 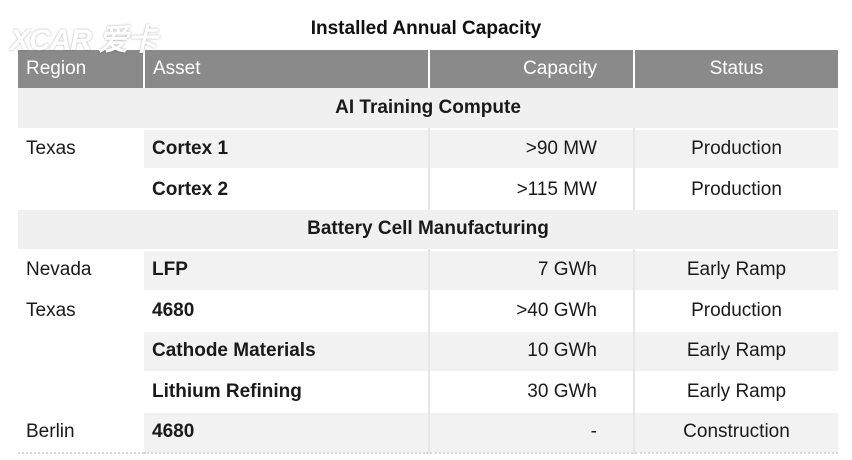 What do you see at coordinates (287, 391) in the screenshot?
I see `cell-asset: Lithium Refining` at bounding box center [287, 391].